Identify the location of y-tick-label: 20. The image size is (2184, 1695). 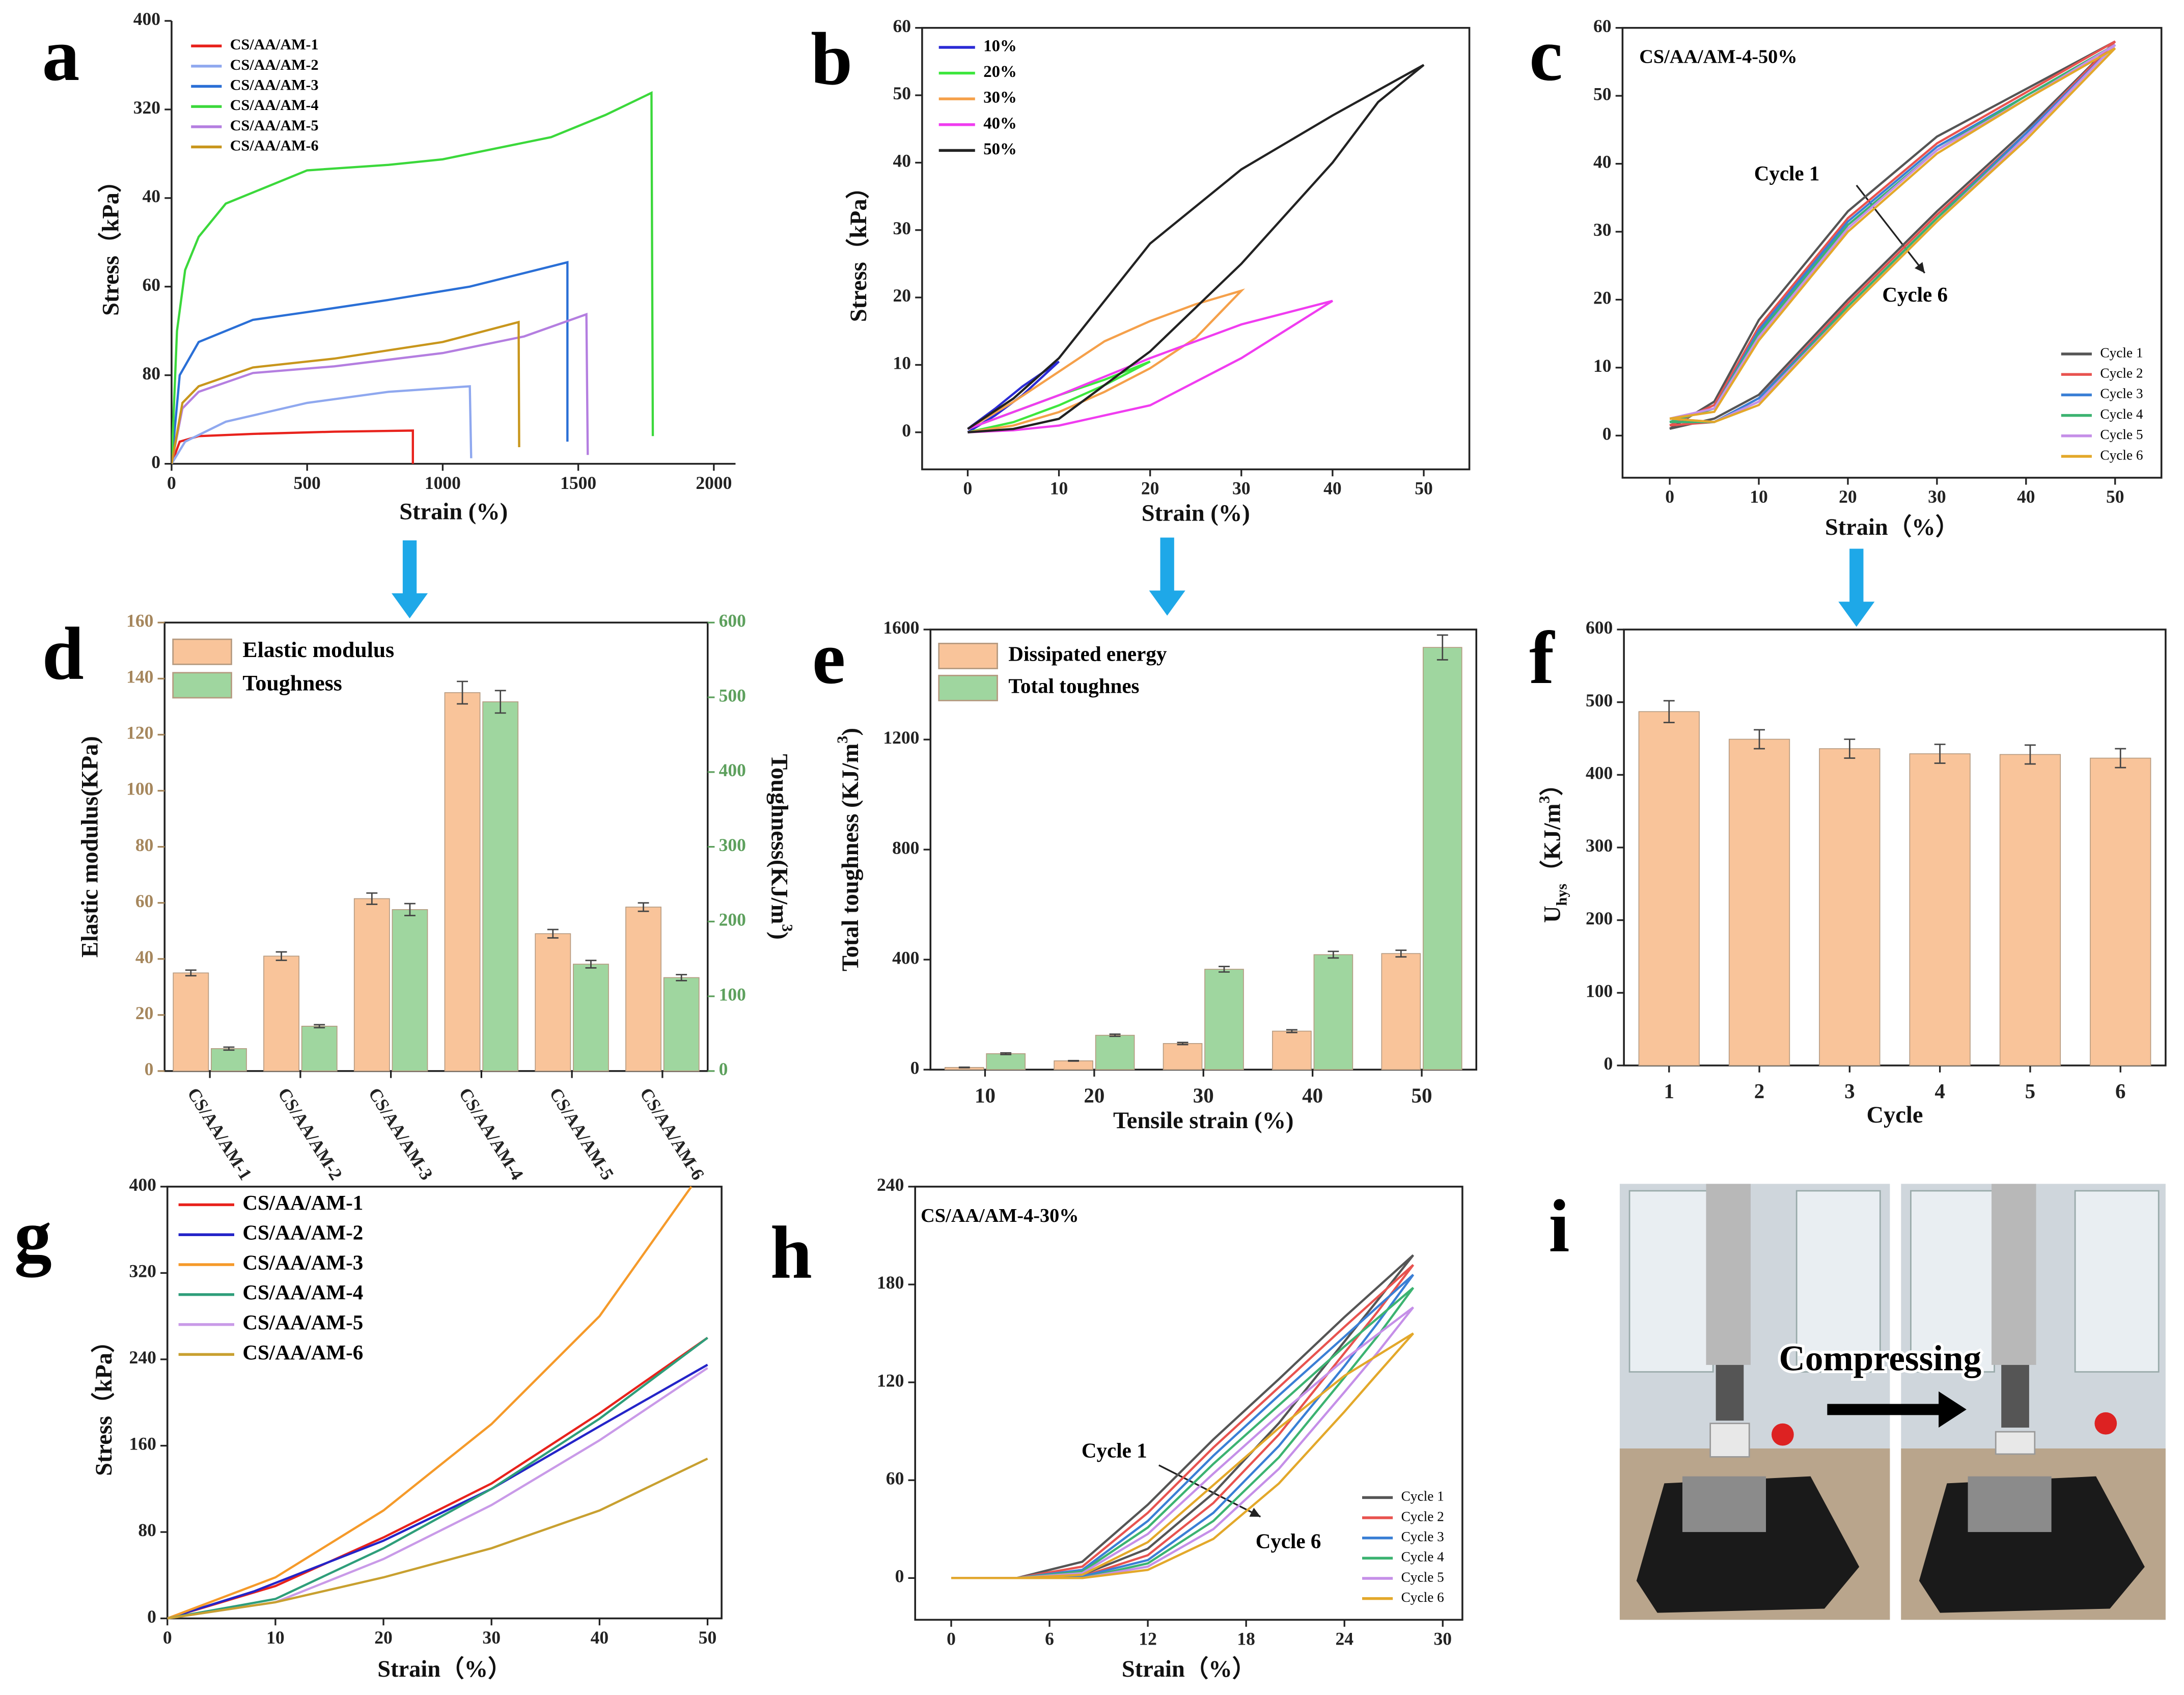
(144, 1013).